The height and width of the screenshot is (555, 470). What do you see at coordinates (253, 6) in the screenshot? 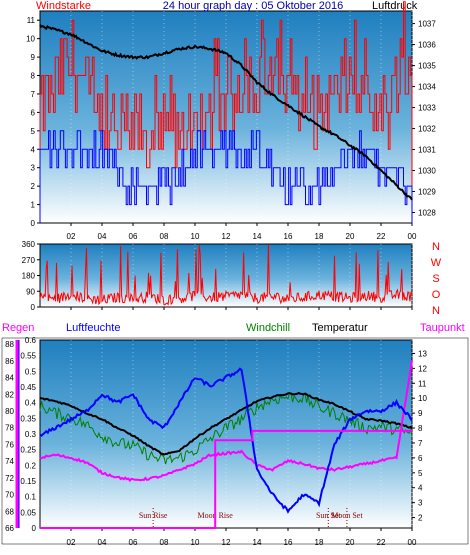
I see `panel1-title: 24 hour graph day : 05 Oktober 2016` at bounding box center [253, 6].